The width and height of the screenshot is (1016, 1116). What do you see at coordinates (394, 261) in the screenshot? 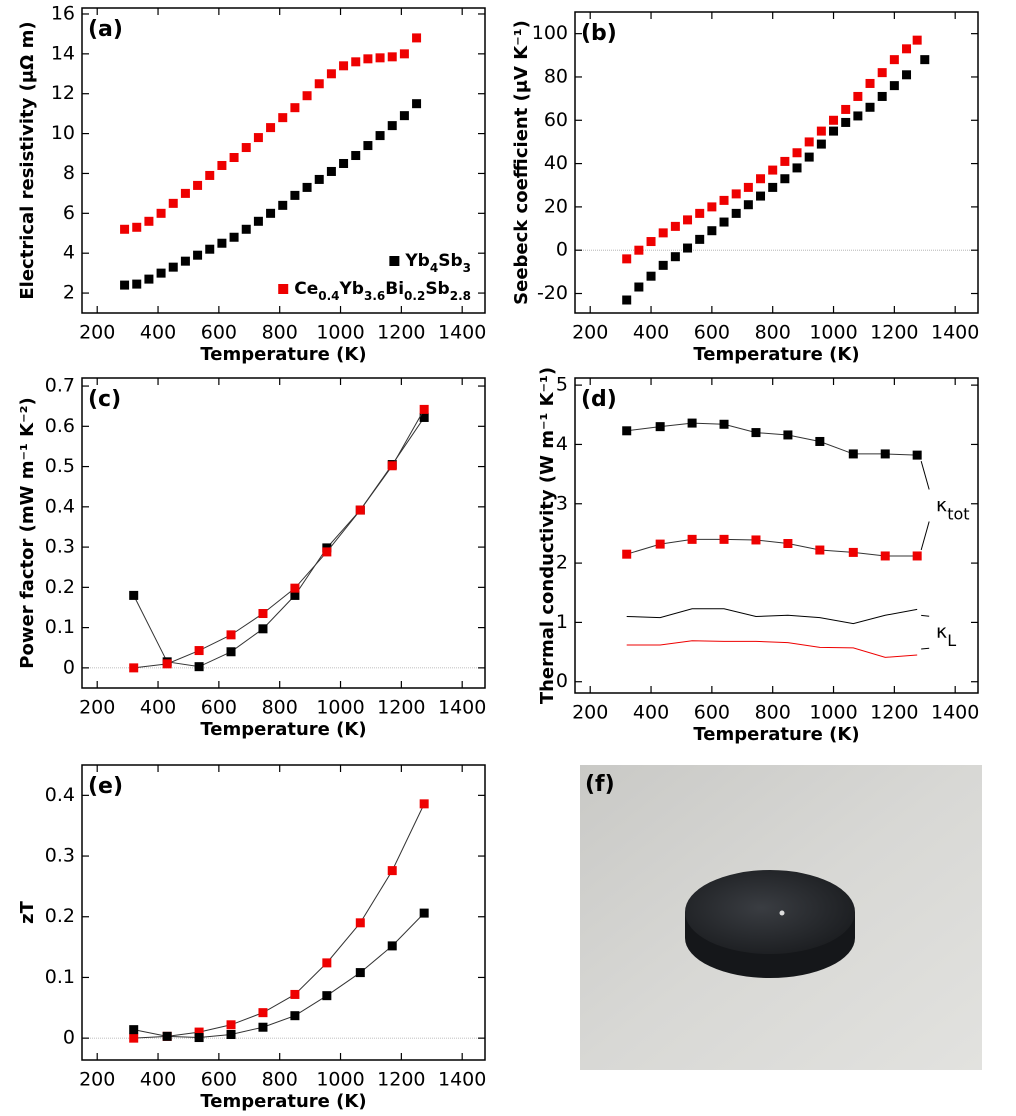
I see `legend-marker` at bounding box center [394, 261].